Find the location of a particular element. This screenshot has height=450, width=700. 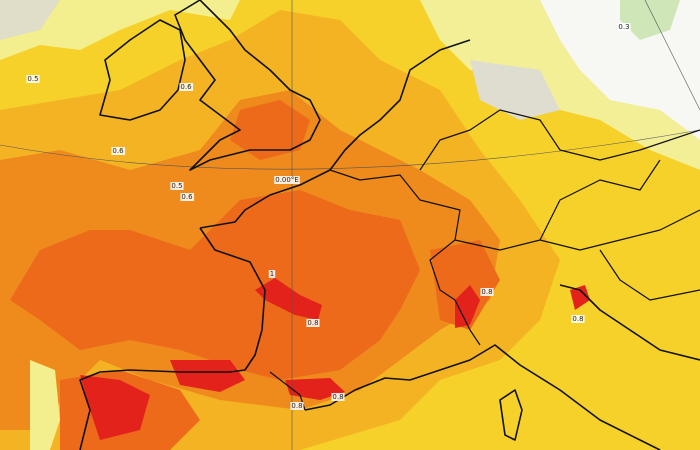

contour-label: 1 is located at coordinates (272, 274).